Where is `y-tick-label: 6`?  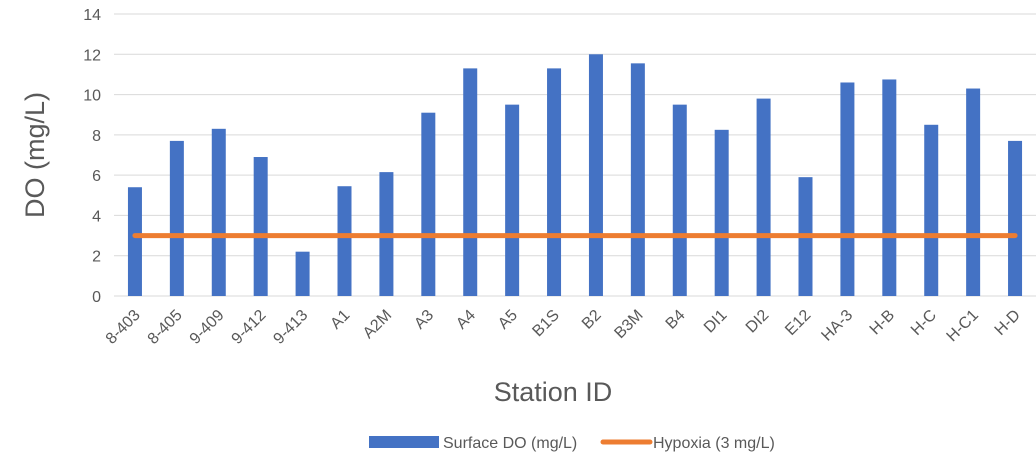 y-tick-label: 6 is located at coordinates (96, 176).